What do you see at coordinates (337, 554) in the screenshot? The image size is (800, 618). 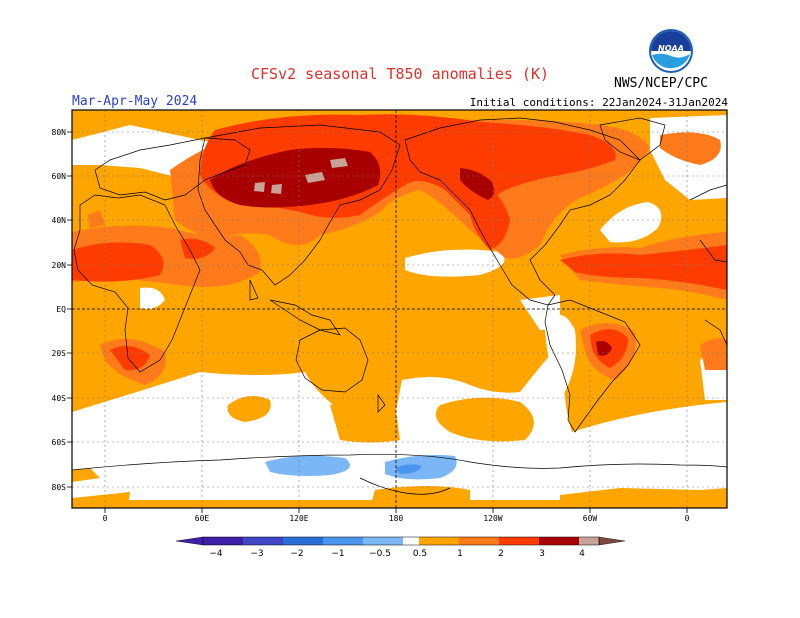 I see `colorbar-label: −1` at bounding box center [337, 554].